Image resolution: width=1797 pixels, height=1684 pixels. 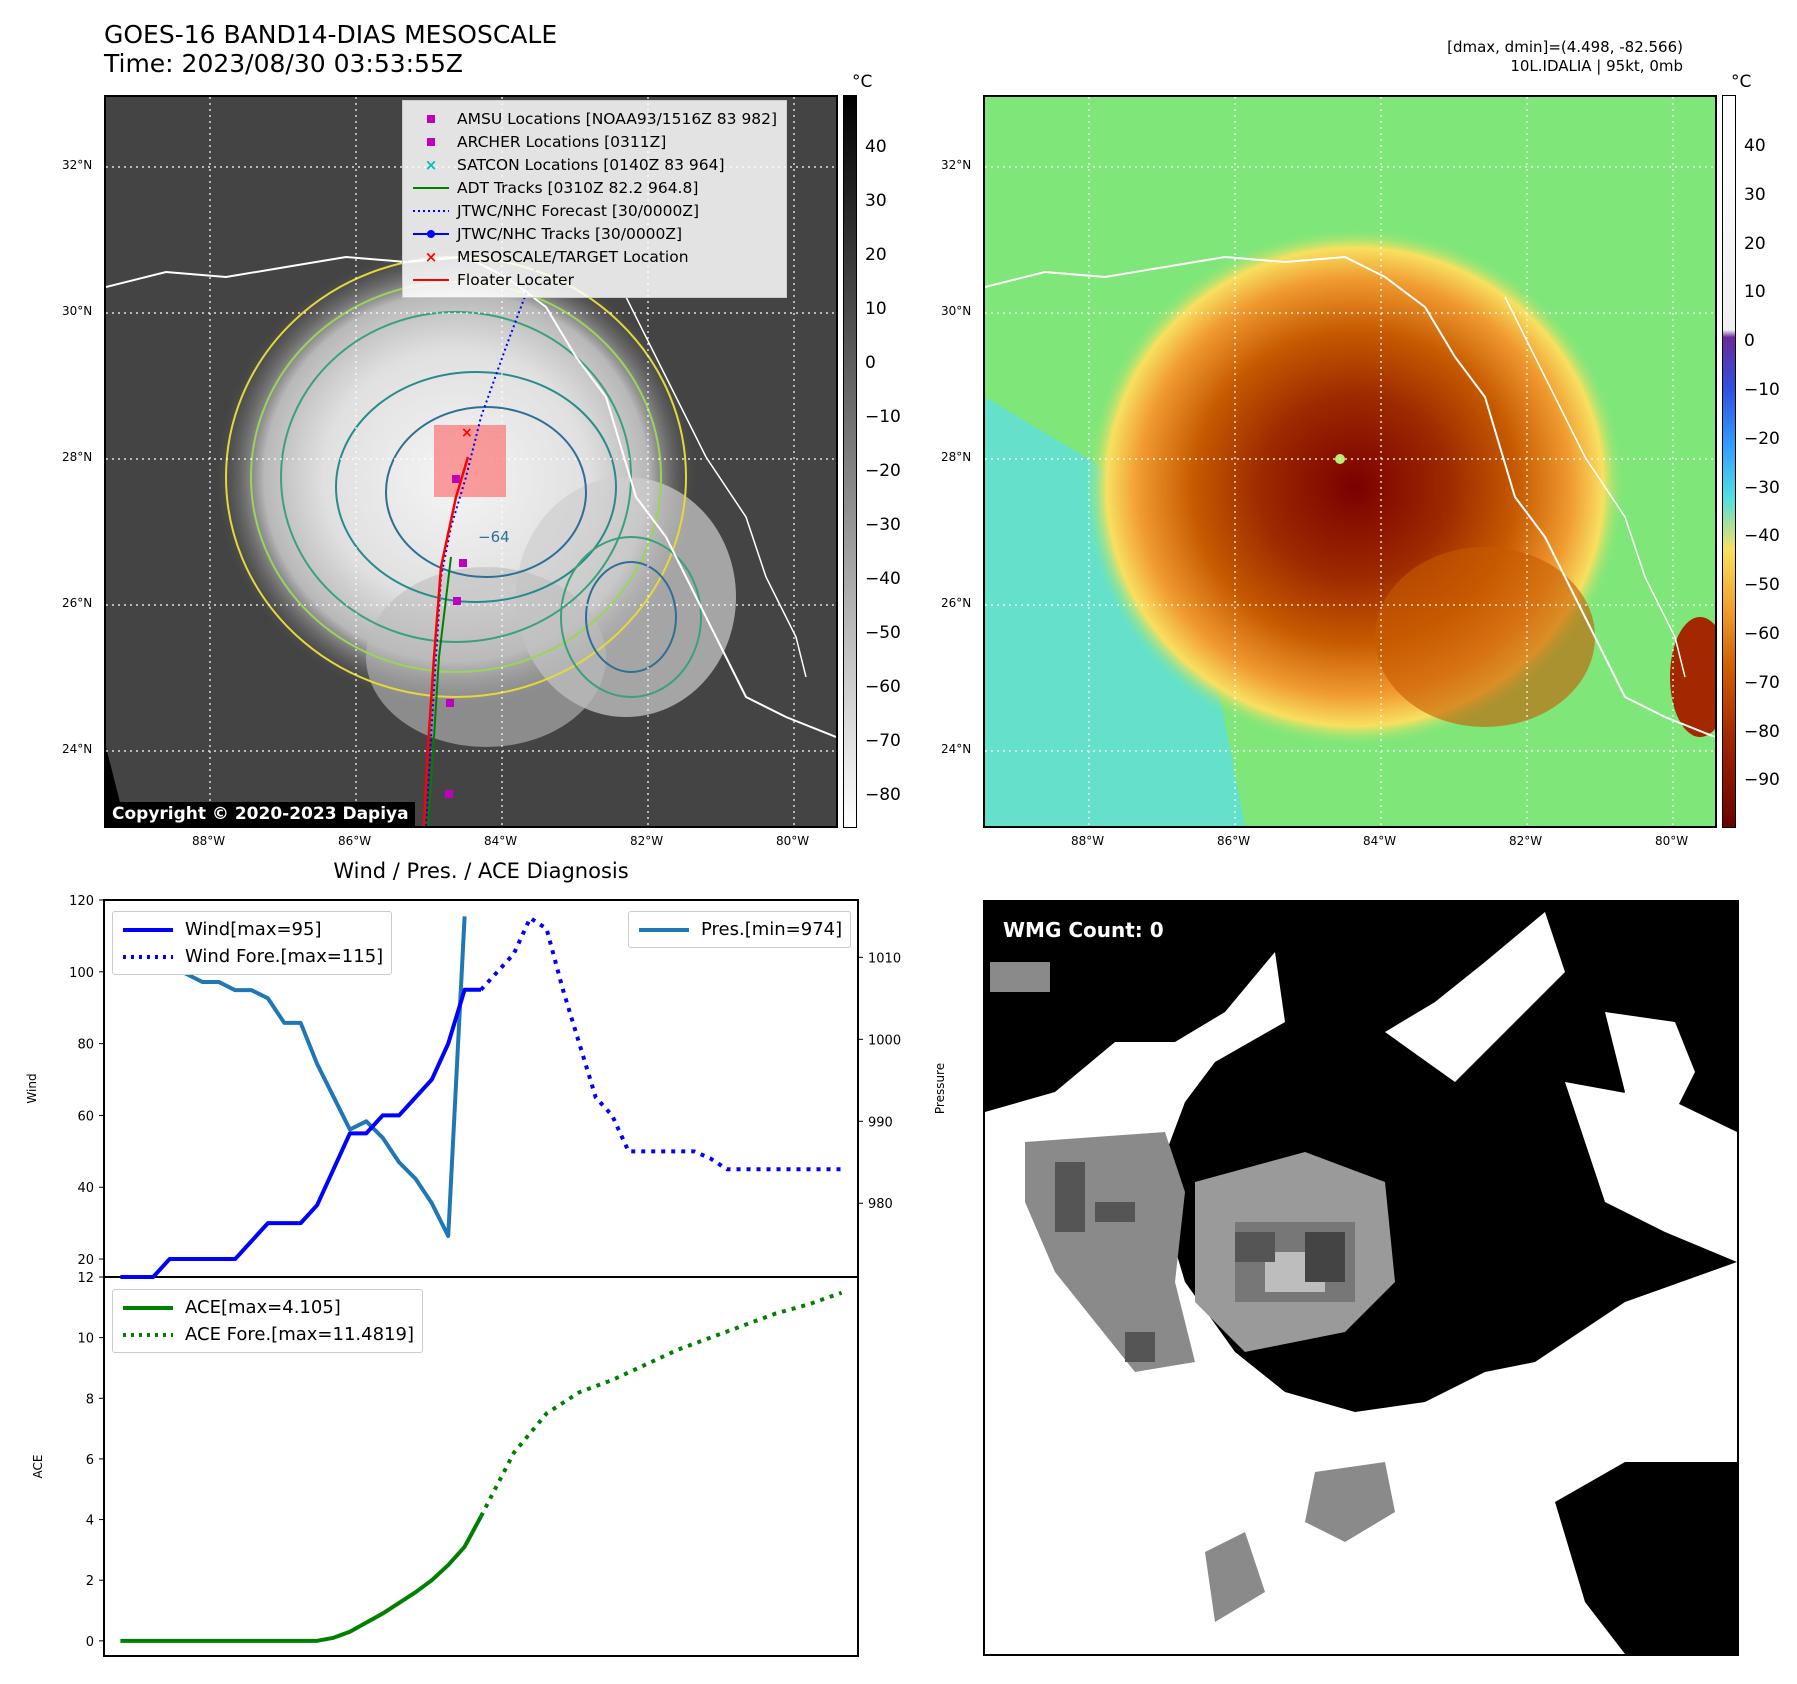 What do you see at coordinates (594, 118) in the screenshot?
I see `map-legend-row: AMSU Locations [NOAA93/1516Z 83 982]` at bounding box center [594, 118].